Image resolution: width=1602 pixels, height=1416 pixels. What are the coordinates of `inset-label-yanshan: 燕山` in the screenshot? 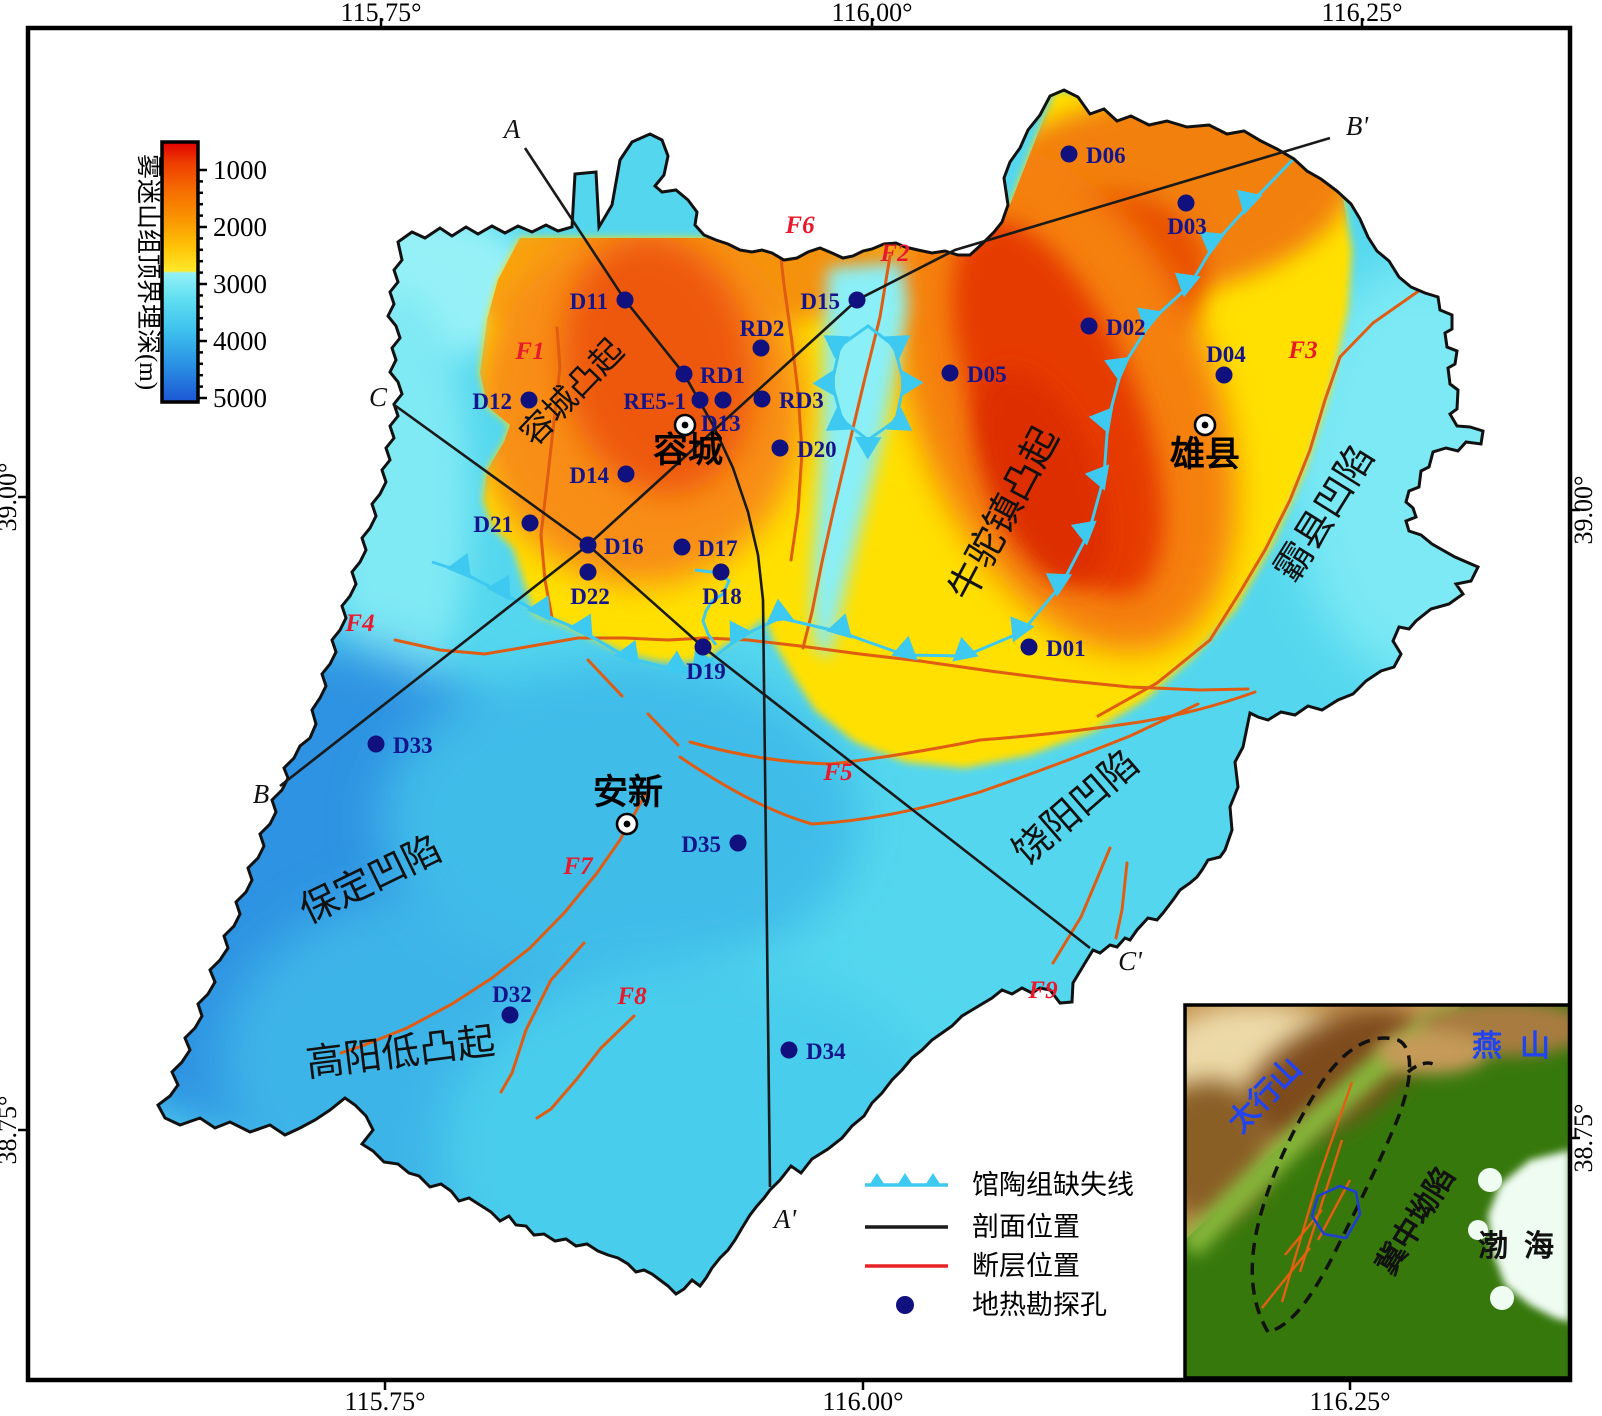 It's located at (1520, 1046).